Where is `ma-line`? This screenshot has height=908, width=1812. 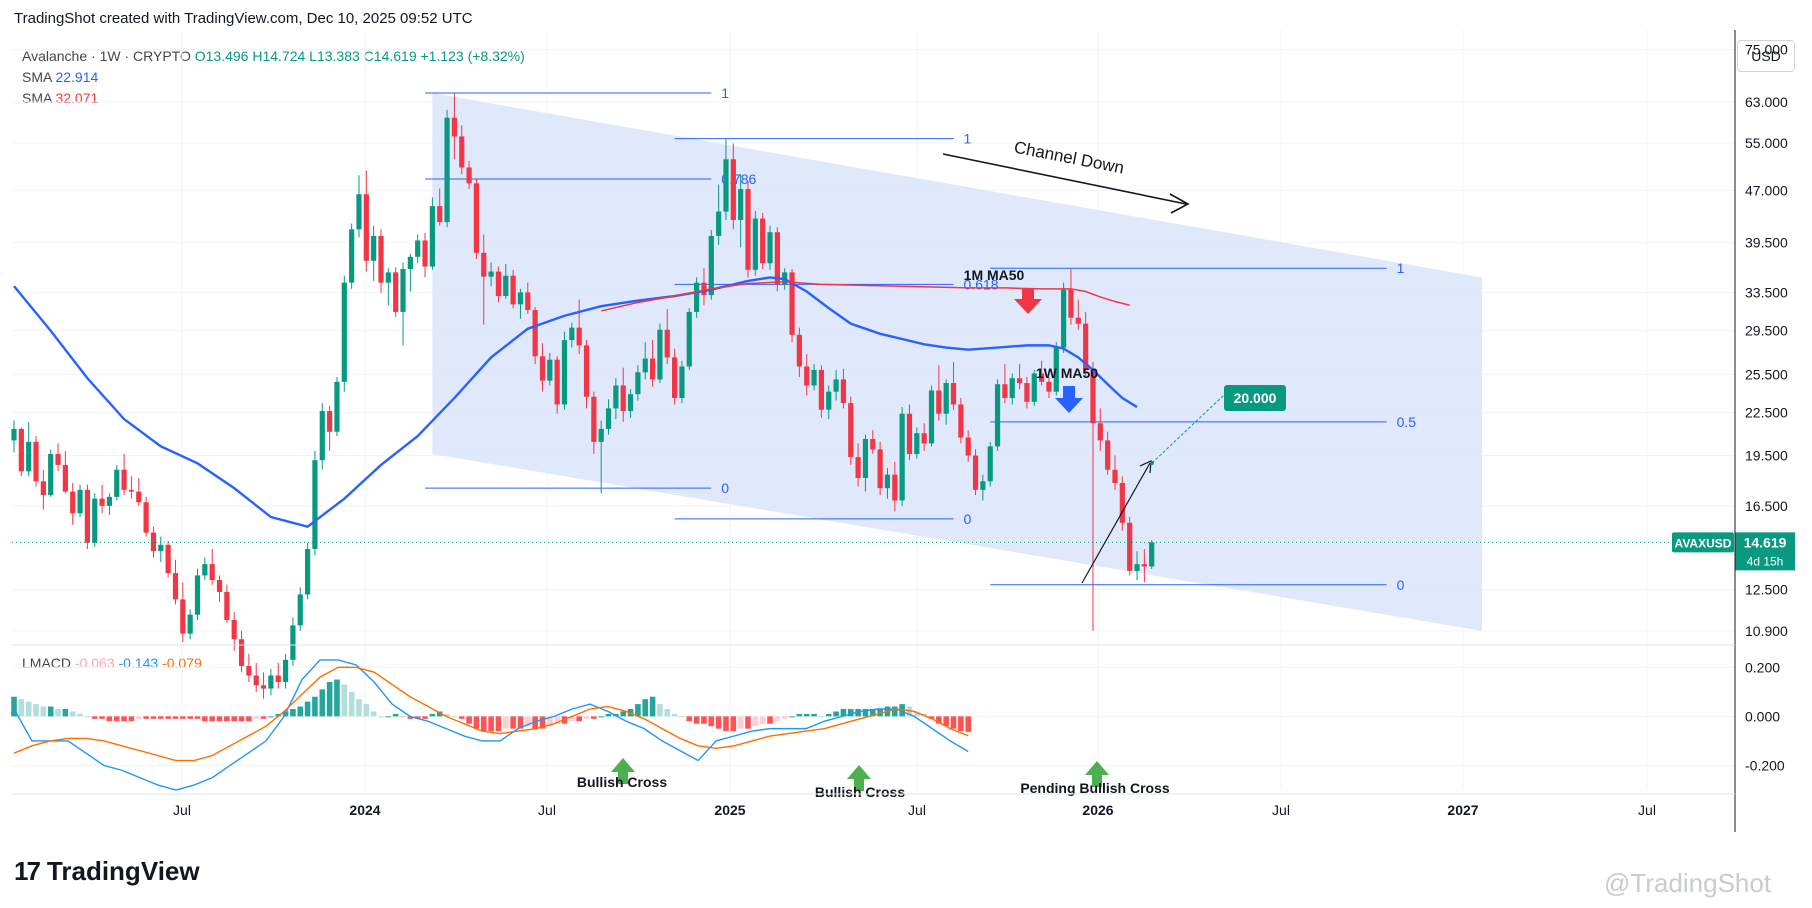
ma-line is located at coordinates (865, 296).